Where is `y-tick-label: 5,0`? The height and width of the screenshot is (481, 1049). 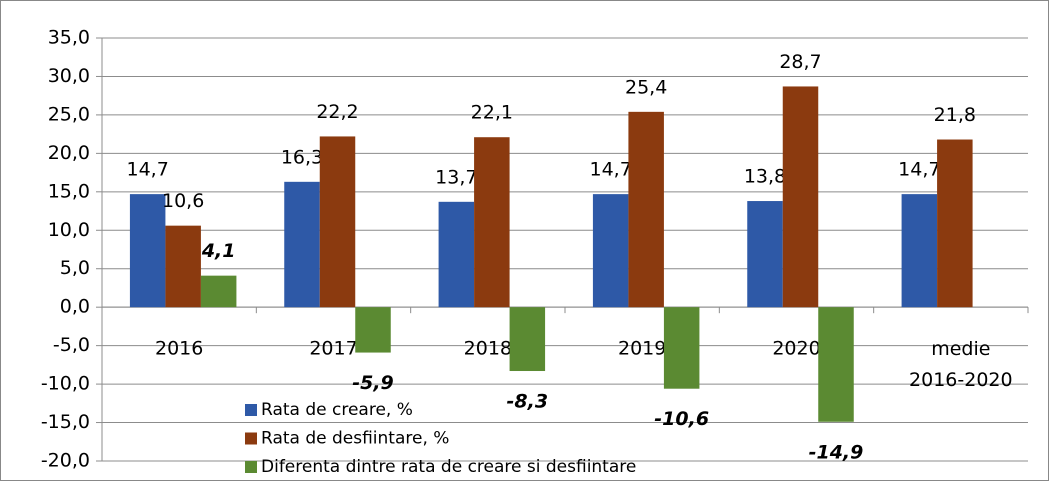 y-tick-label: 5,0 is located at coordinates (75, 268).